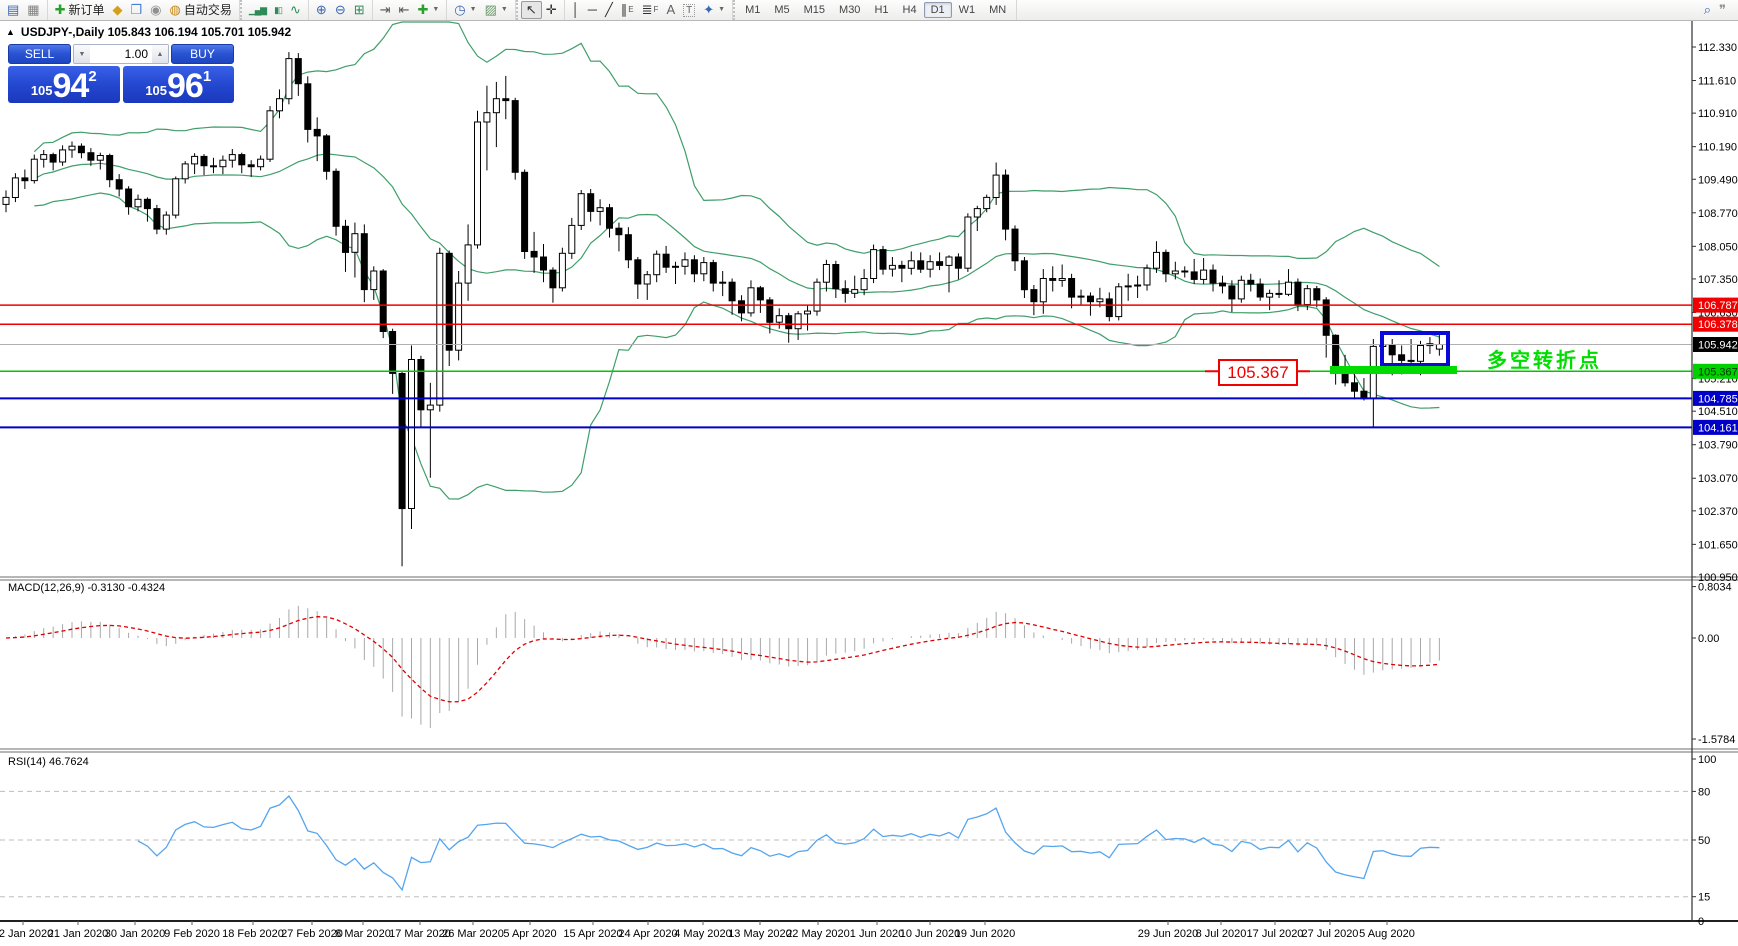  Describe the element at coordinates (647, 9) in the screenshot. I see `fibonacci-icon: ≣` at that location.